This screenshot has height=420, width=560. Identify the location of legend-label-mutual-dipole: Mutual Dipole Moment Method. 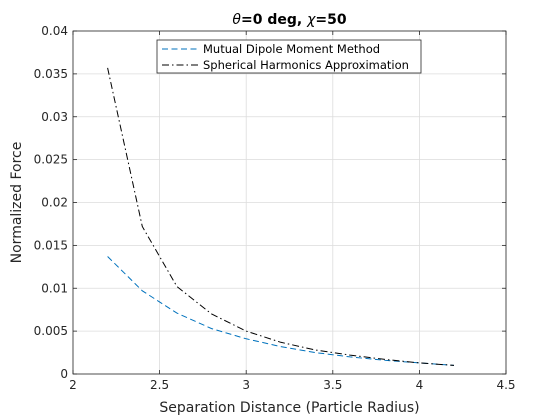
(291, 49).